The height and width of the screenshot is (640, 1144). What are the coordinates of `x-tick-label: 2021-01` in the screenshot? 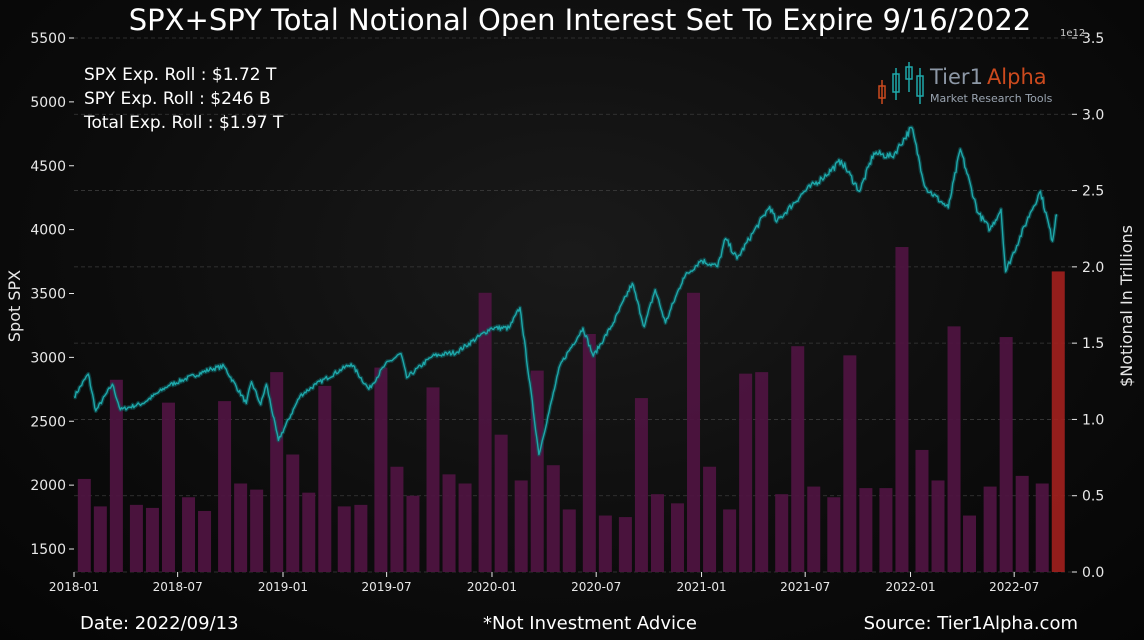 It's located at (701, 587).